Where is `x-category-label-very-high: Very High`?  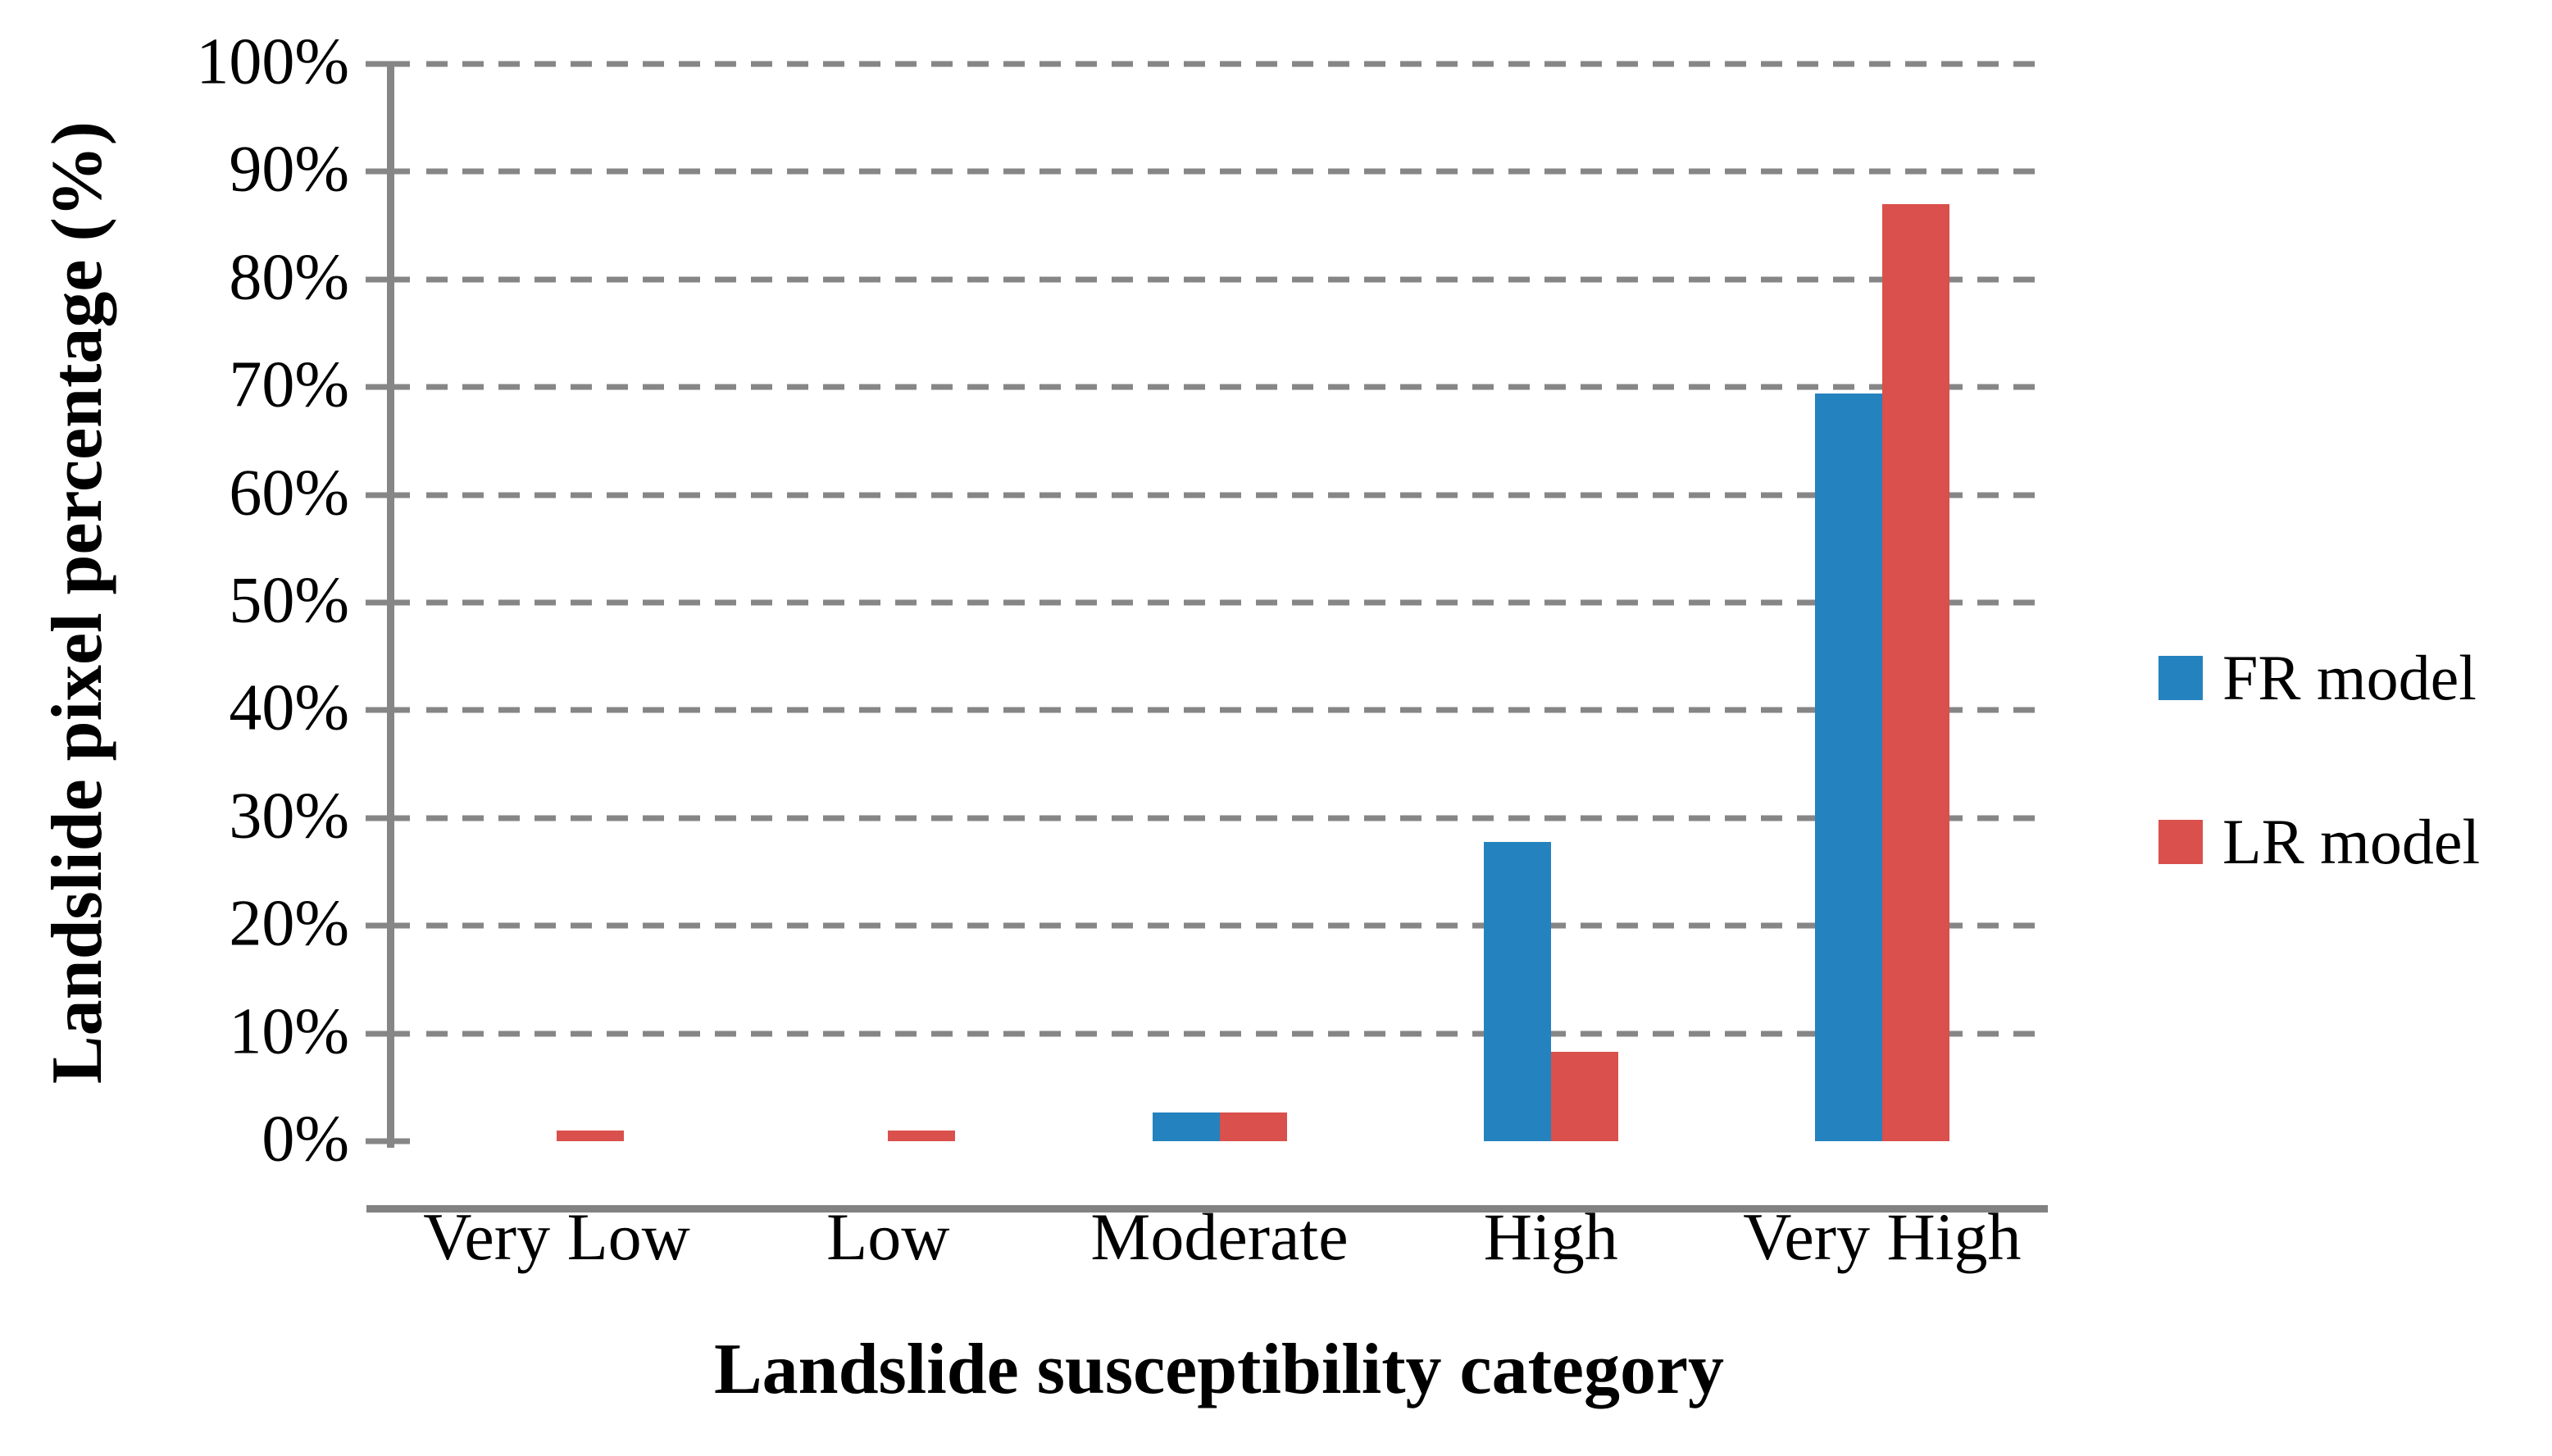 x-category-label-very-high: Very High is located at coordinates (1883, 1236).